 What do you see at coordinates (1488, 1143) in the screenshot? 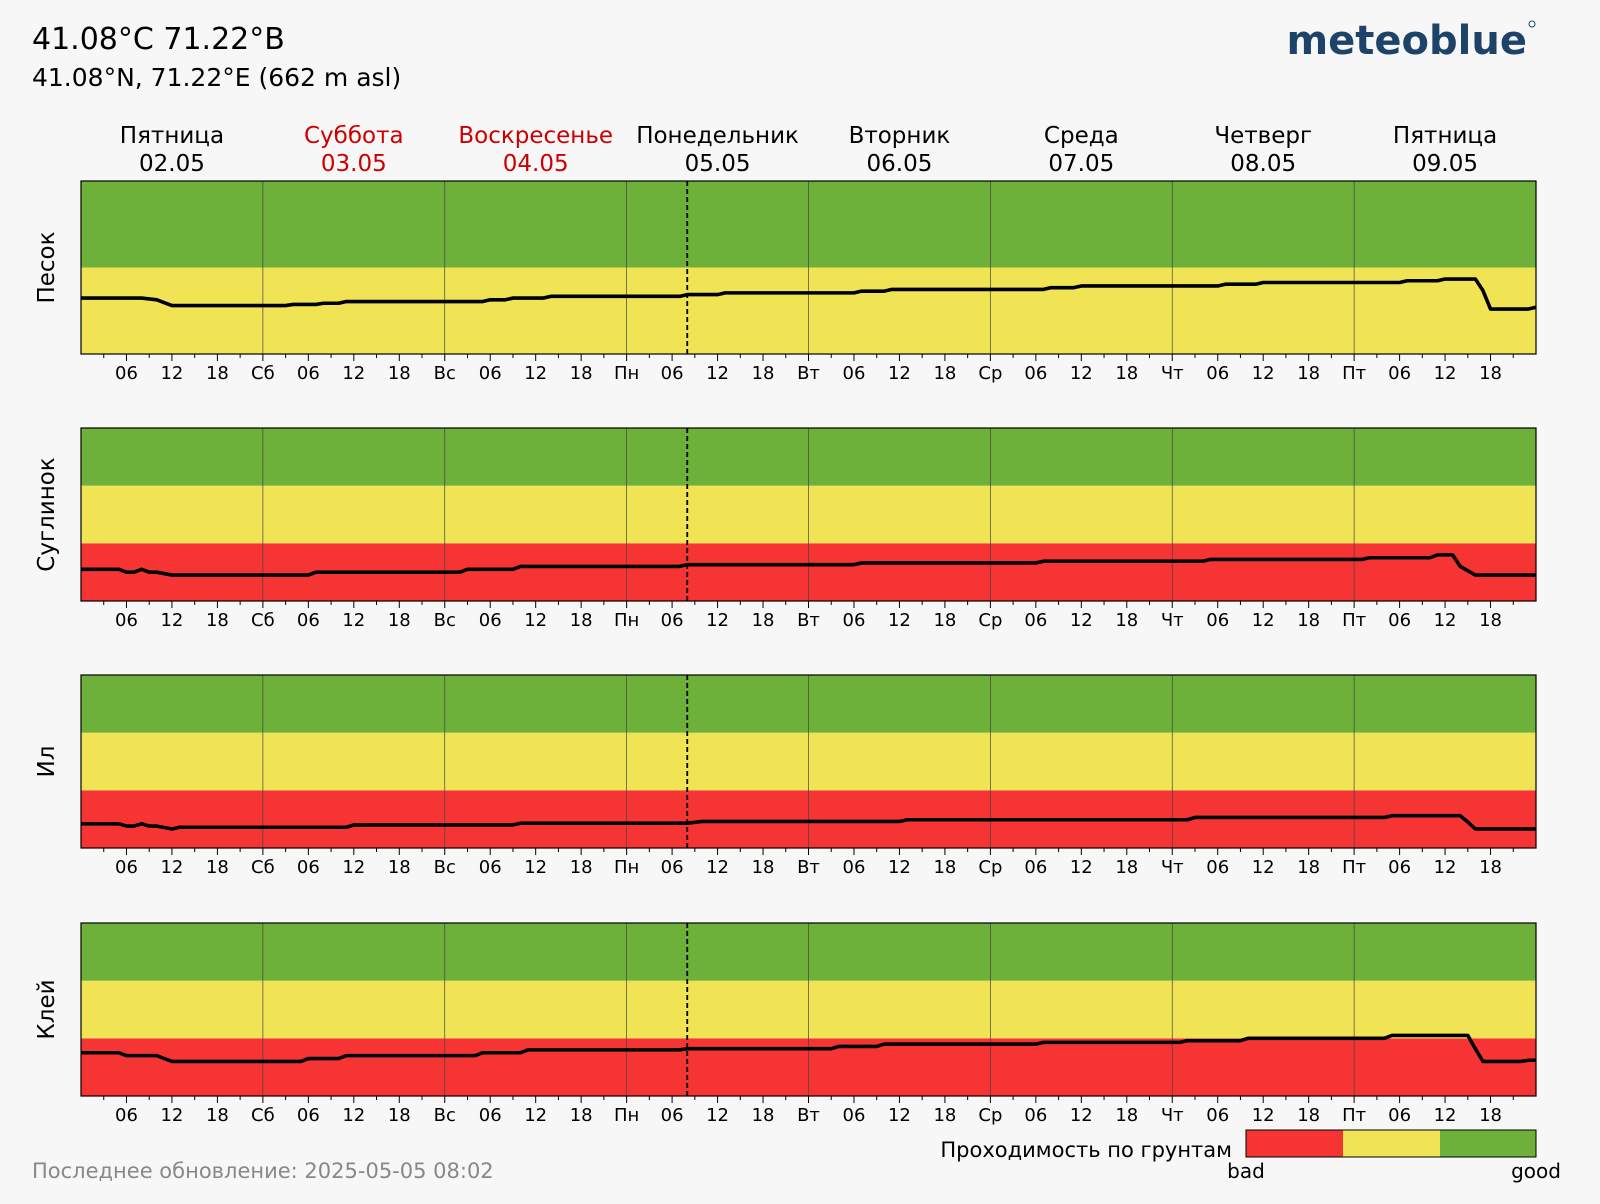
I see `legend-good-swatch` at bounding box center [1488, 1143].